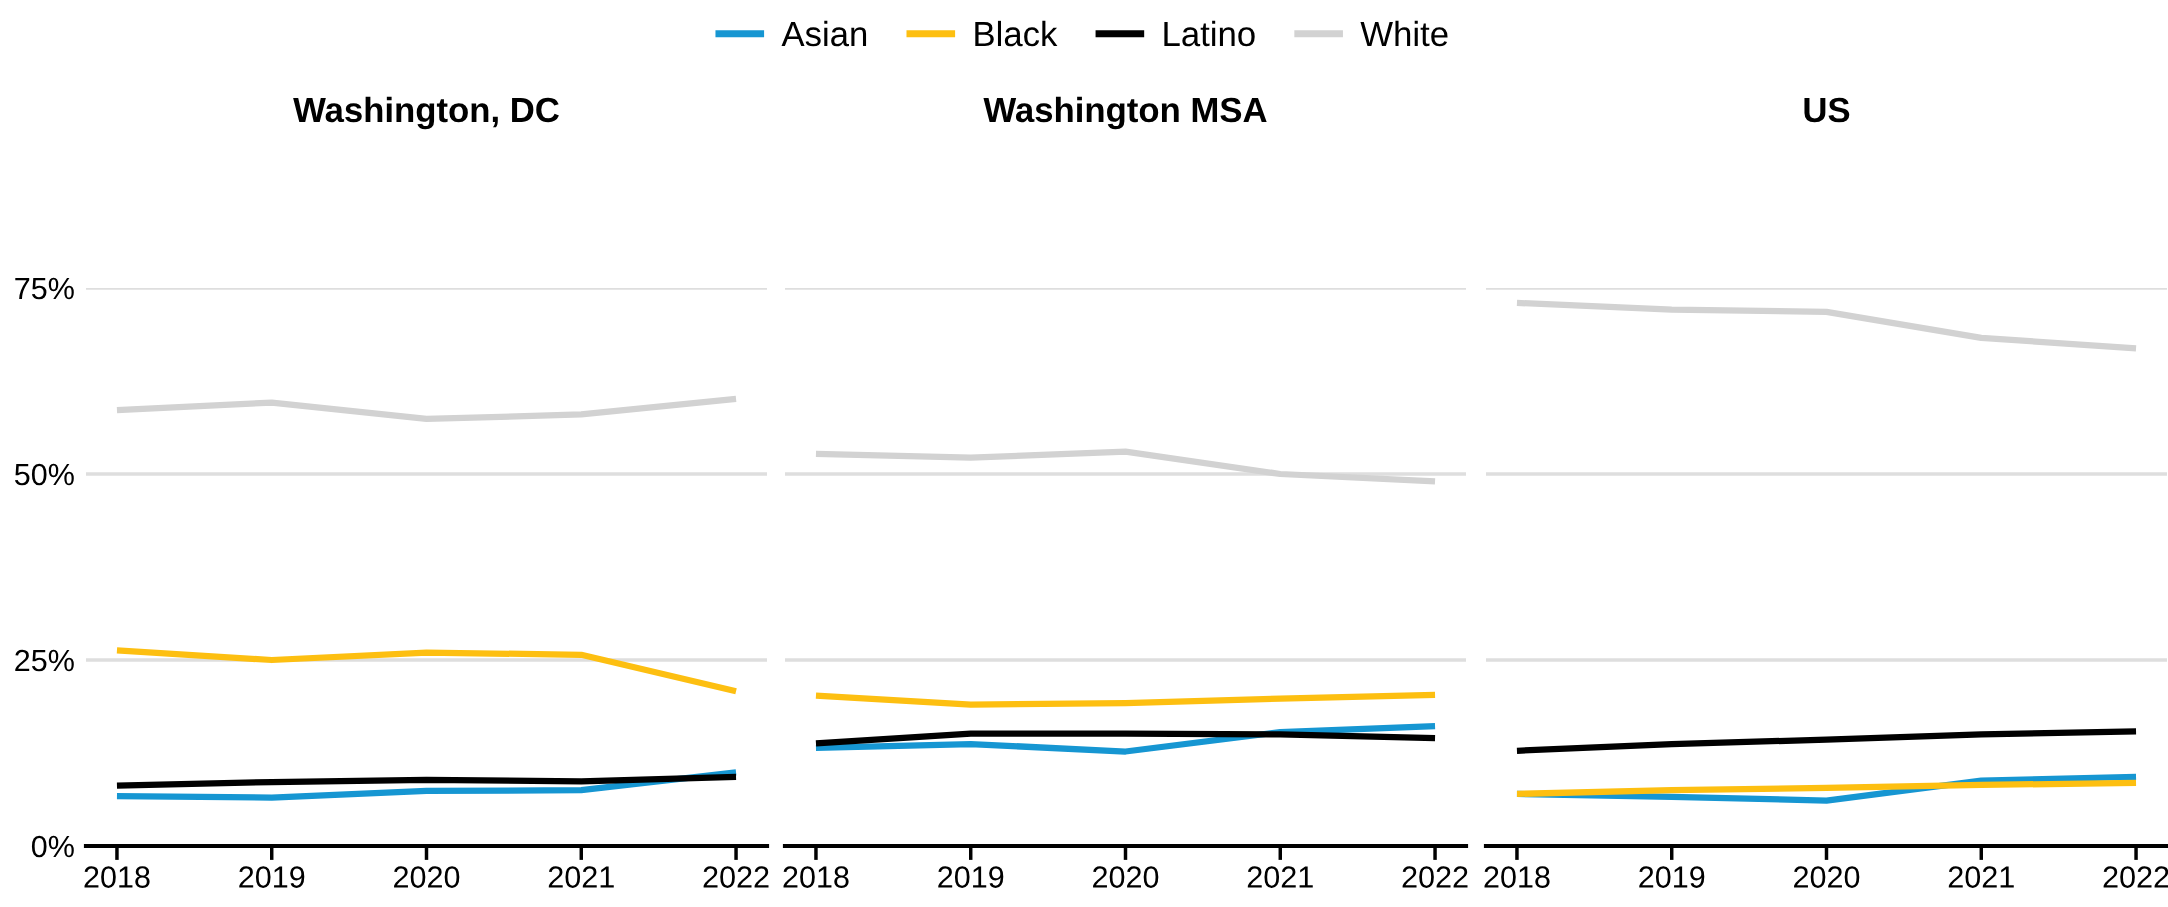  I want to click on legend-label: Latino, so click(1209, 33).